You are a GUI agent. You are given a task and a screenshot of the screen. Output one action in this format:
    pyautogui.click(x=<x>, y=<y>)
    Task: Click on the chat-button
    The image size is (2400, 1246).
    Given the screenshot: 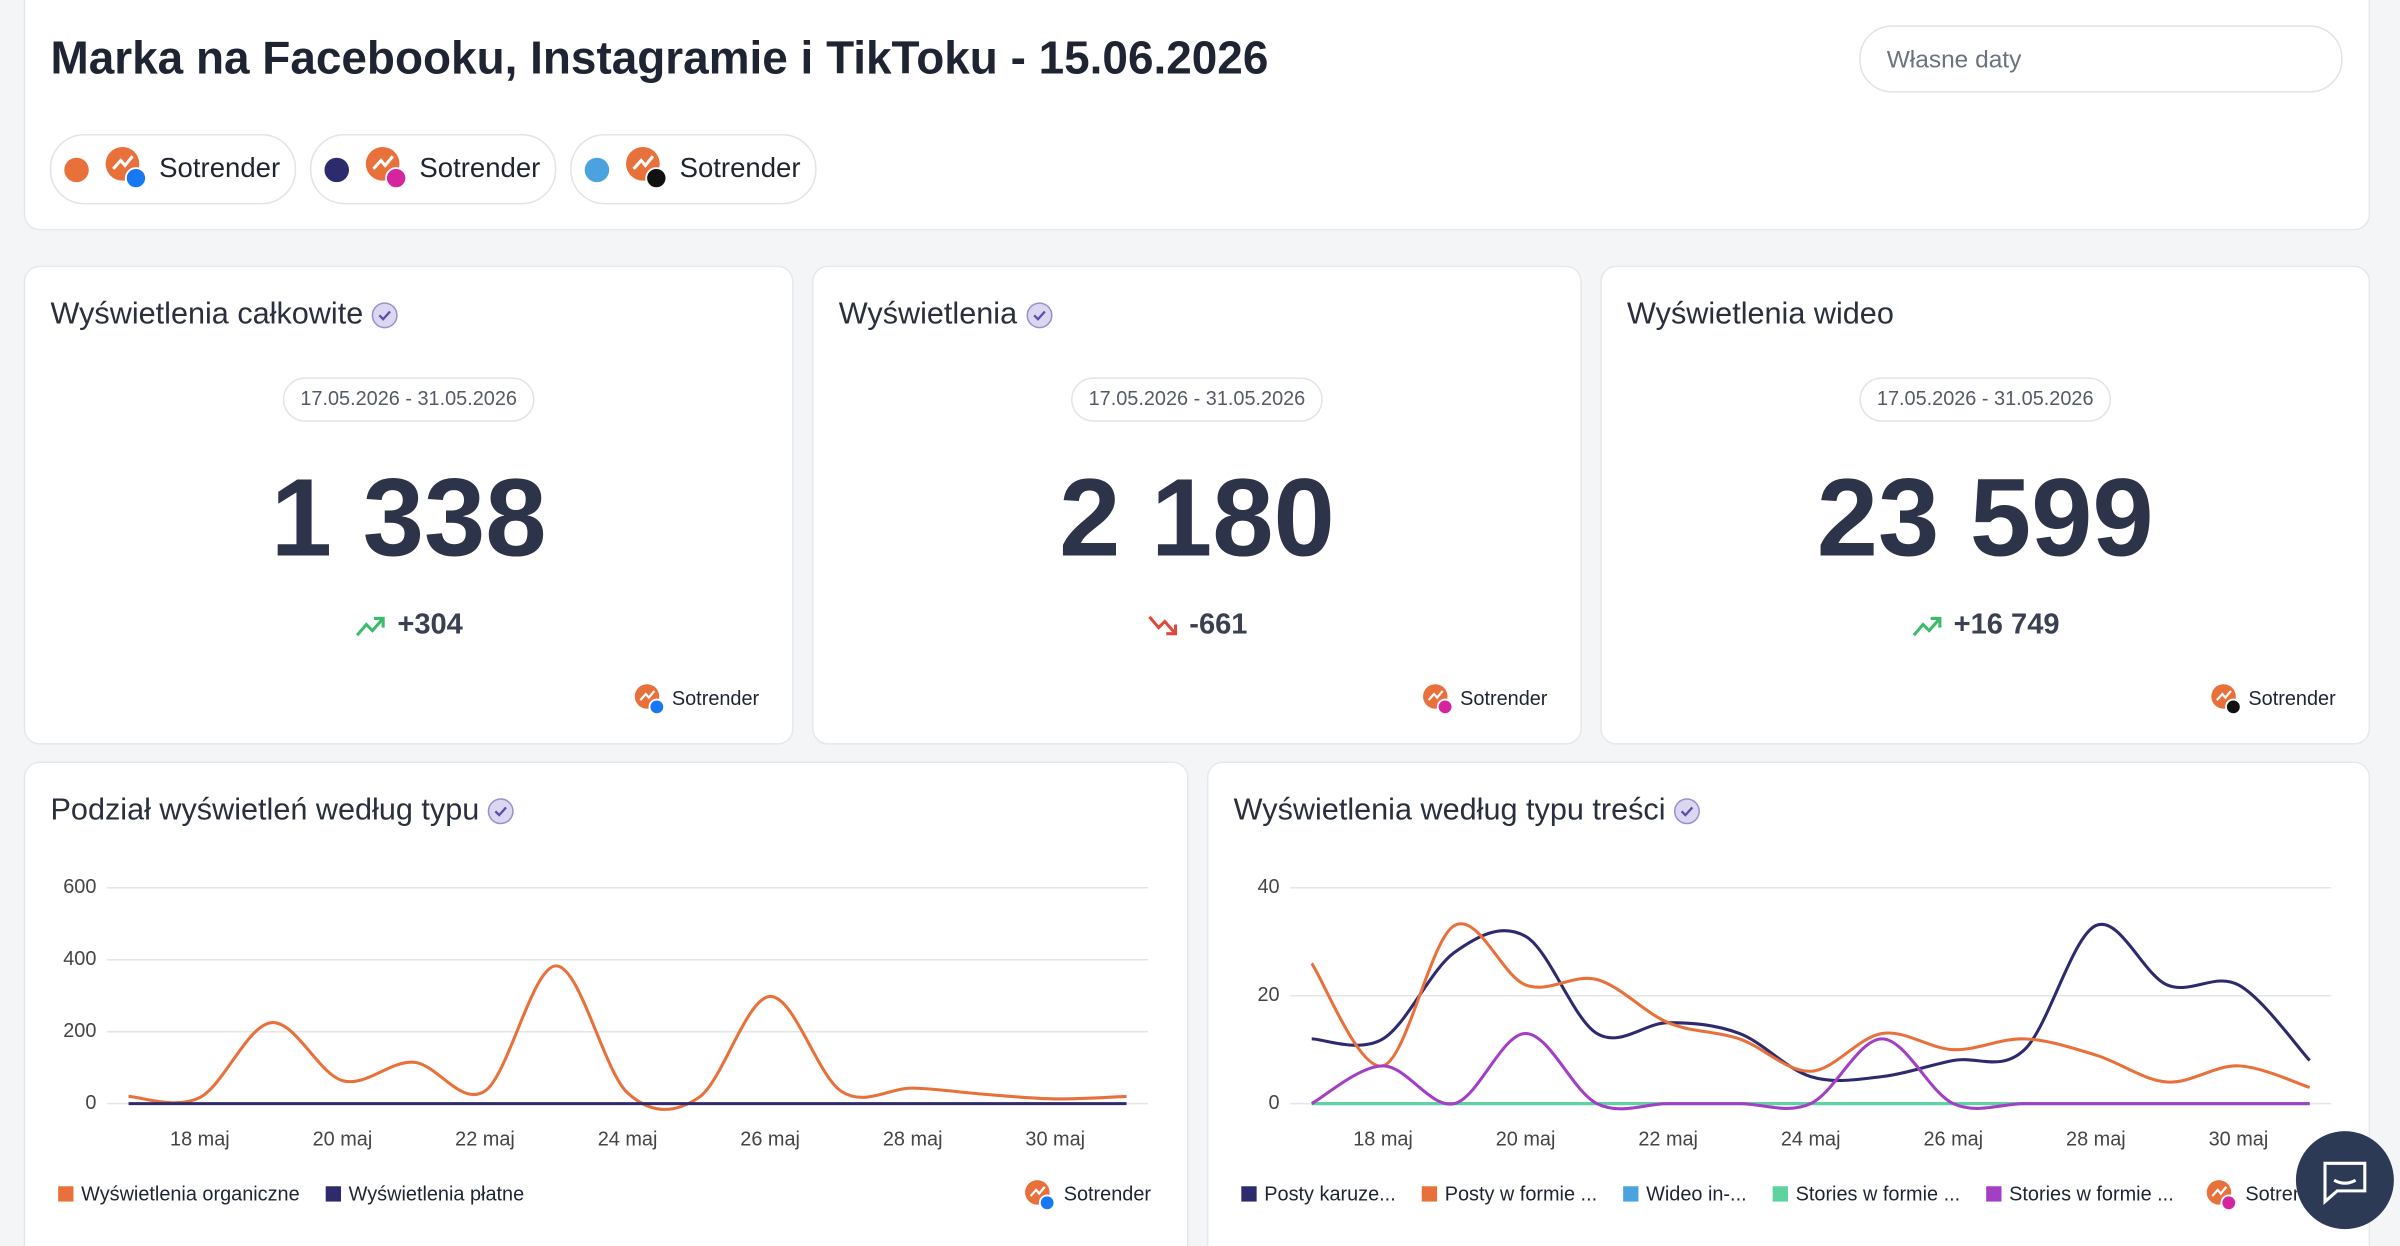 What is the action you would take?
    pyautogui.click(x=2344, y=1180)
    